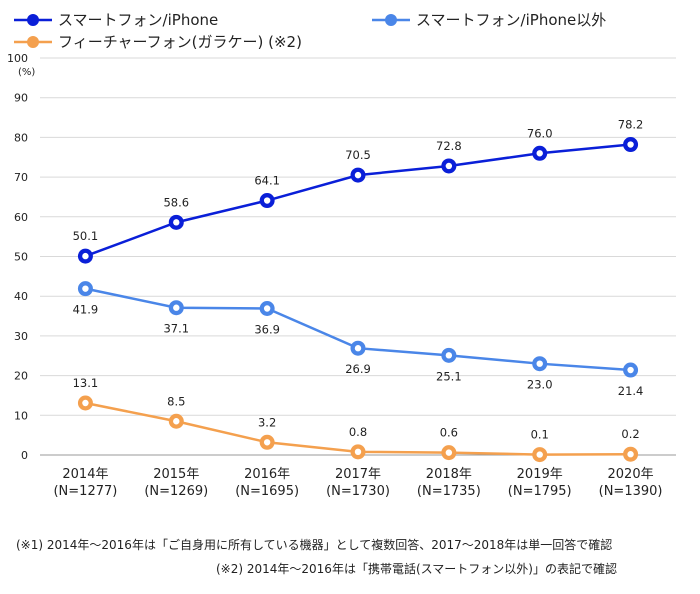  What do you see at coordinates (358, 432) in the screenshot?
I see `data-label: 0.8` at bounding box center [358, 432].